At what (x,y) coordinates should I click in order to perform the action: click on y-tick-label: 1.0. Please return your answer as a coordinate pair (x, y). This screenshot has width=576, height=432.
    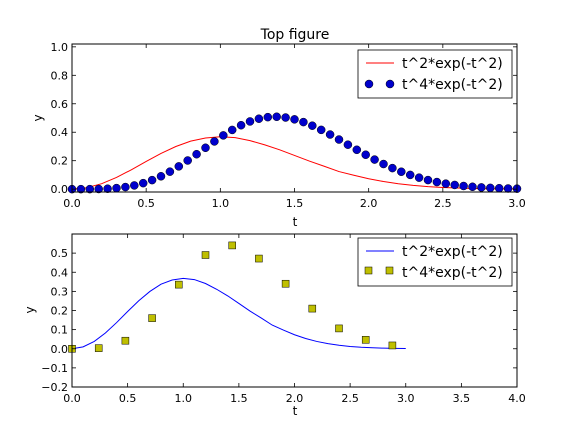
    Looking at the image, I should click on (60, 47).